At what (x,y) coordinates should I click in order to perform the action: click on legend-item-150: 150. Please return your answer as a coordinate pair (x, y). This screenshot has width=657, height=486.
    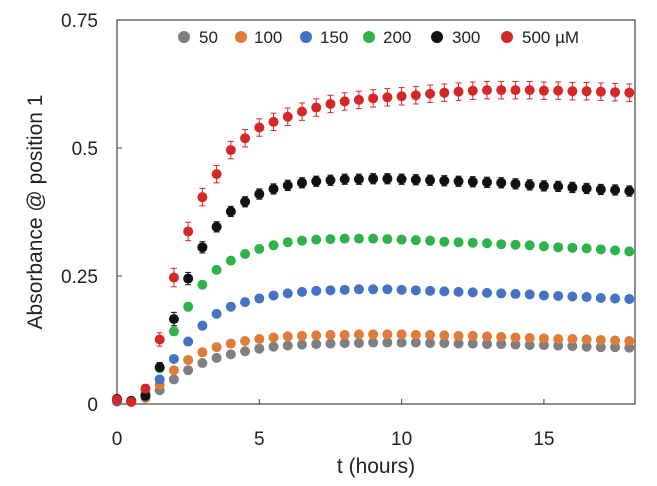
    Looking at the image, I should click on (324, 37).